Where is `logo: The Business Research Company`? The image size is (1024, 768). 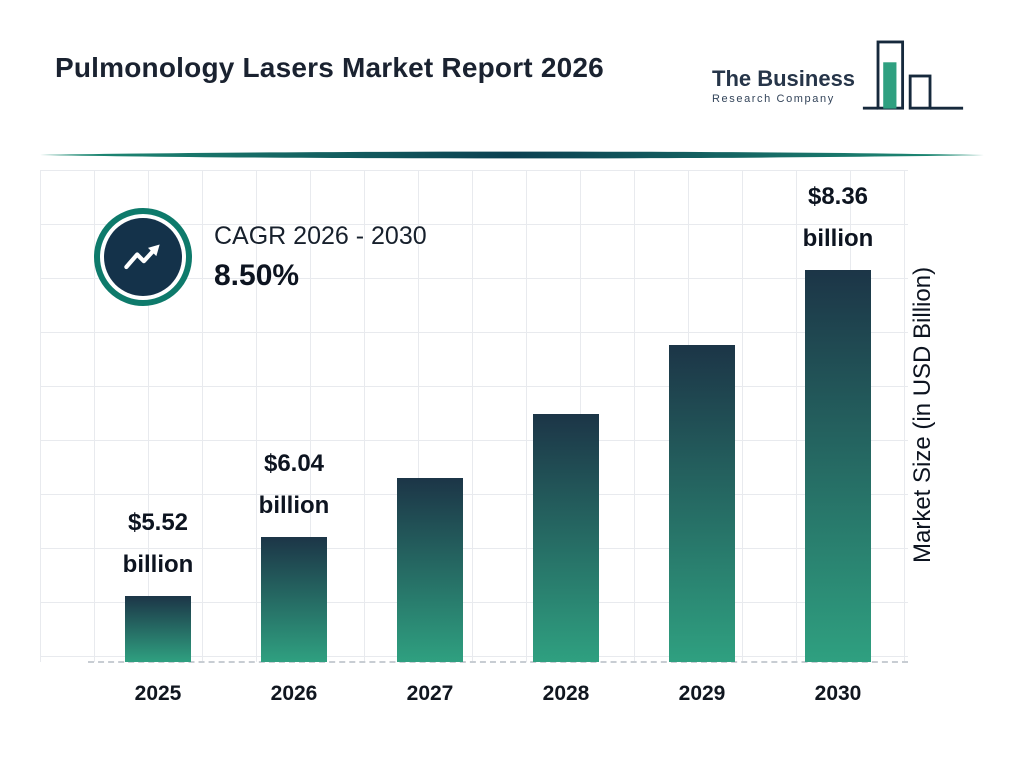 logo: The Business Research Company is located at coordinates (838, 76).